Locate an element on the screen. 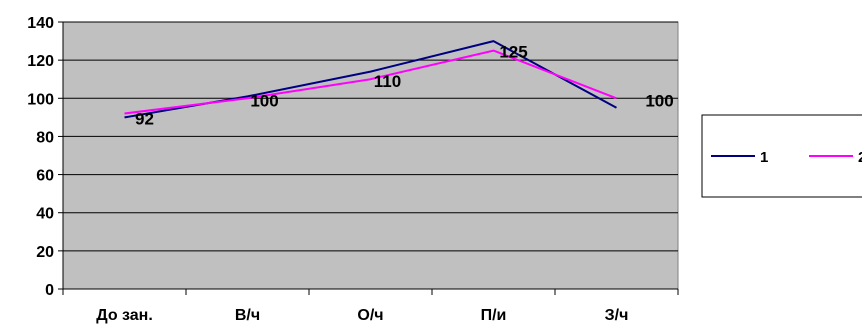 The image size is (862, 324). x-axis-ticks: До зан. В/ч О/ч П/и З/ч is located at coordinates (370, 306).